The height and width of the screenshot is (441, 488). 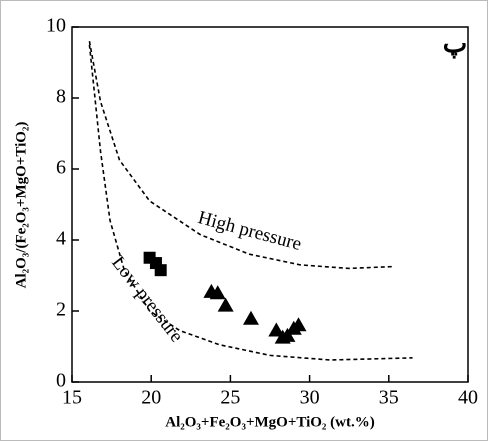 What do you see at coordinates (61, 310) in the screenshot?
I see `y-tick-label: 2` at bounding box center [61, 310].